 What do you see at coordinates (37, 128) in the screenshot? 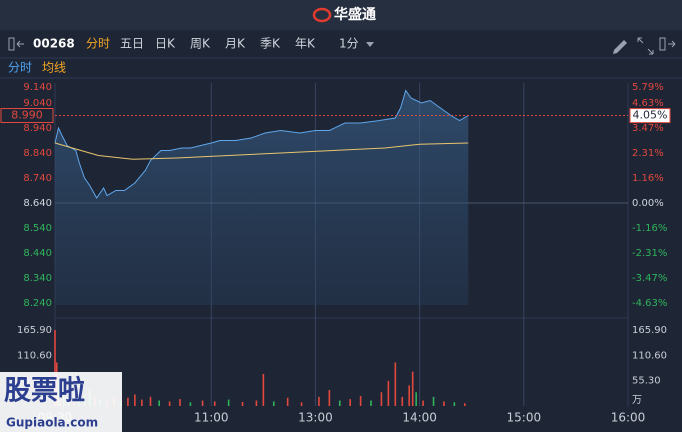
I see `y-tick-label: 8.940` at bounding box center [37, 128].